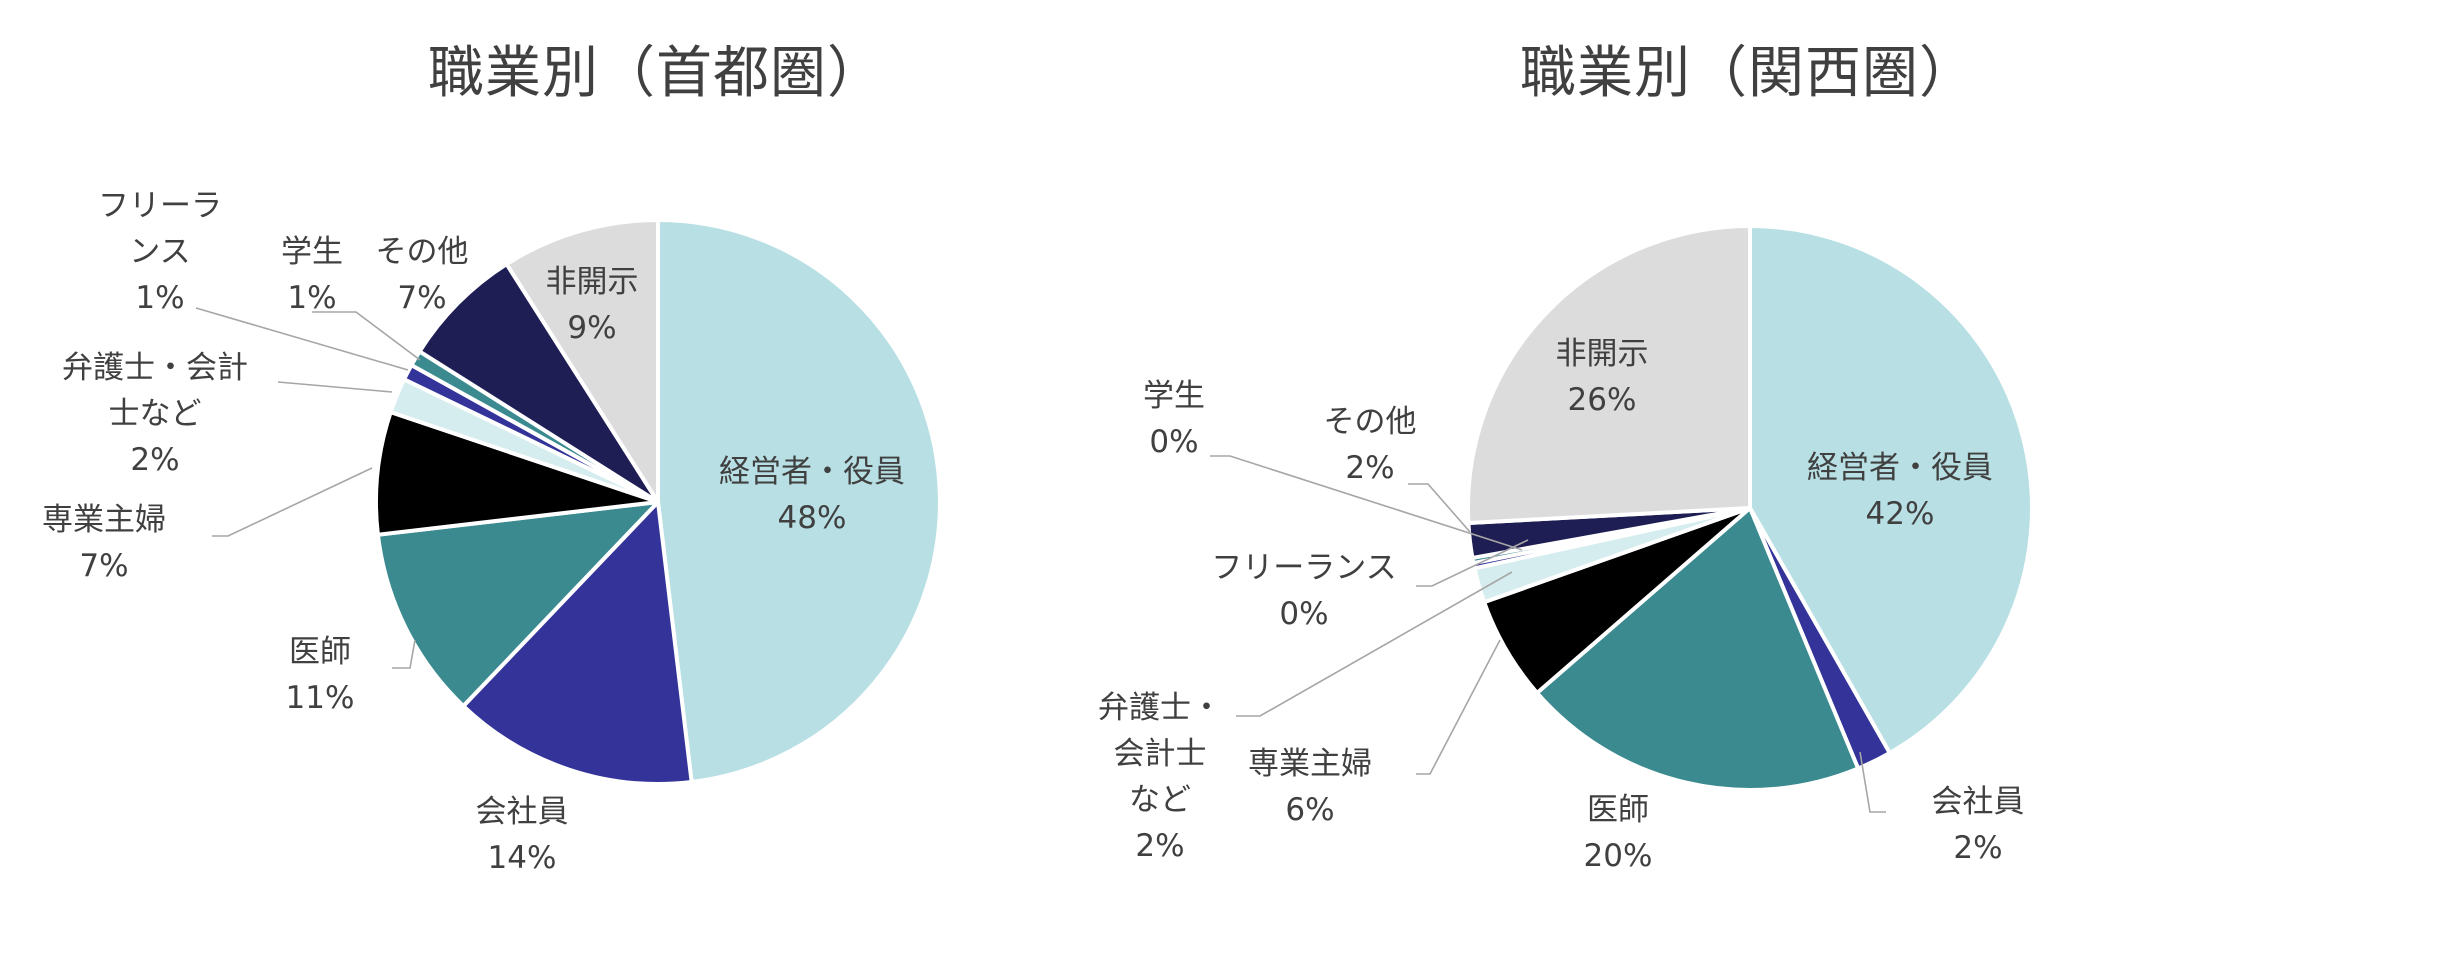  What do you see at coordinates (1618, 856) in the screenshot?
I see `slice-percent: 20%` at bounding box center [1618, 856].